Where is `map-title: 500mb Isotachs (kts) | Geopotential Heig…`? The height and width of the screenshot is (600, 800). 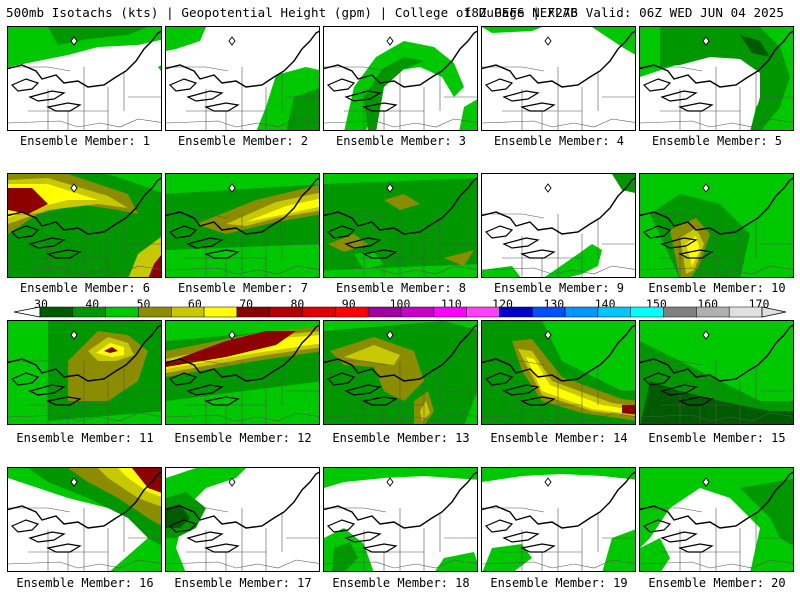 map-title: 500mb Isotachs (kts) | Geopotential Heig… is located at coordinates (401, 14).